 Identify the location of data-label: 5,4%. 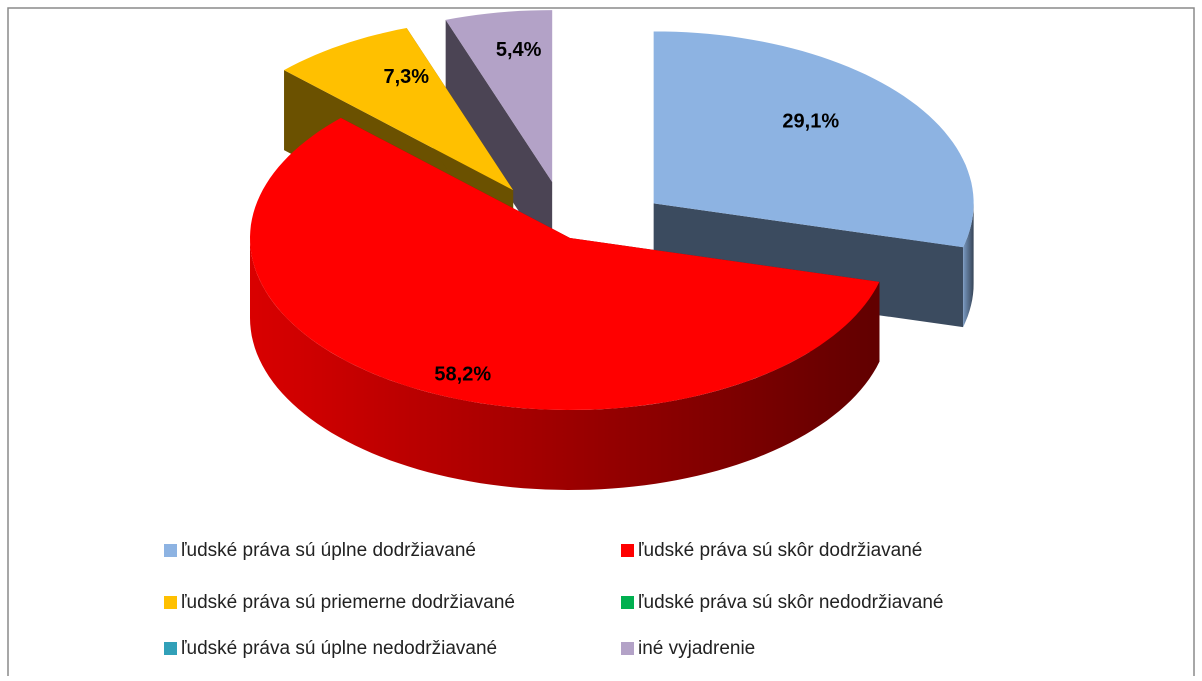
(519, 50).